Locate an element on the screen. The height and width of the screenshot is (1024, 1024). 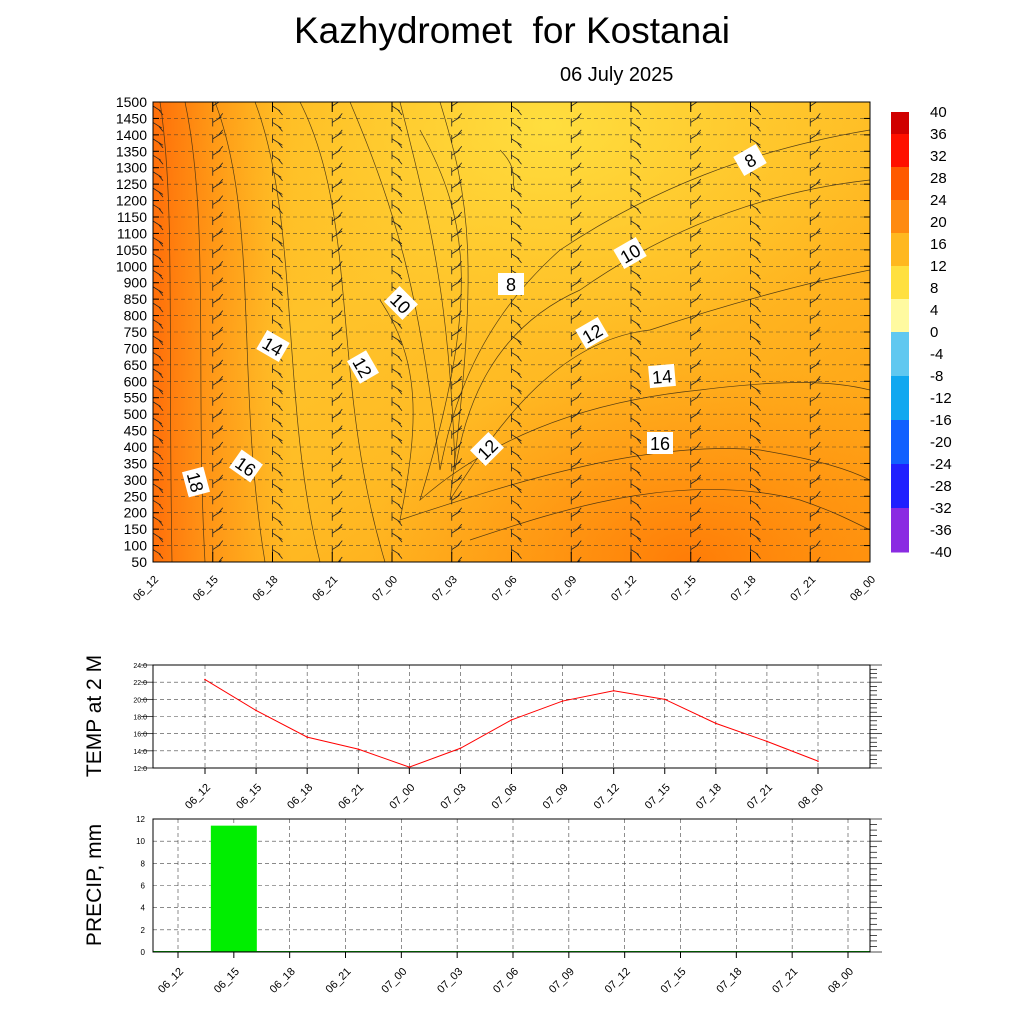
pressure-tick-label: 100 is located at coordinates (136, 546).